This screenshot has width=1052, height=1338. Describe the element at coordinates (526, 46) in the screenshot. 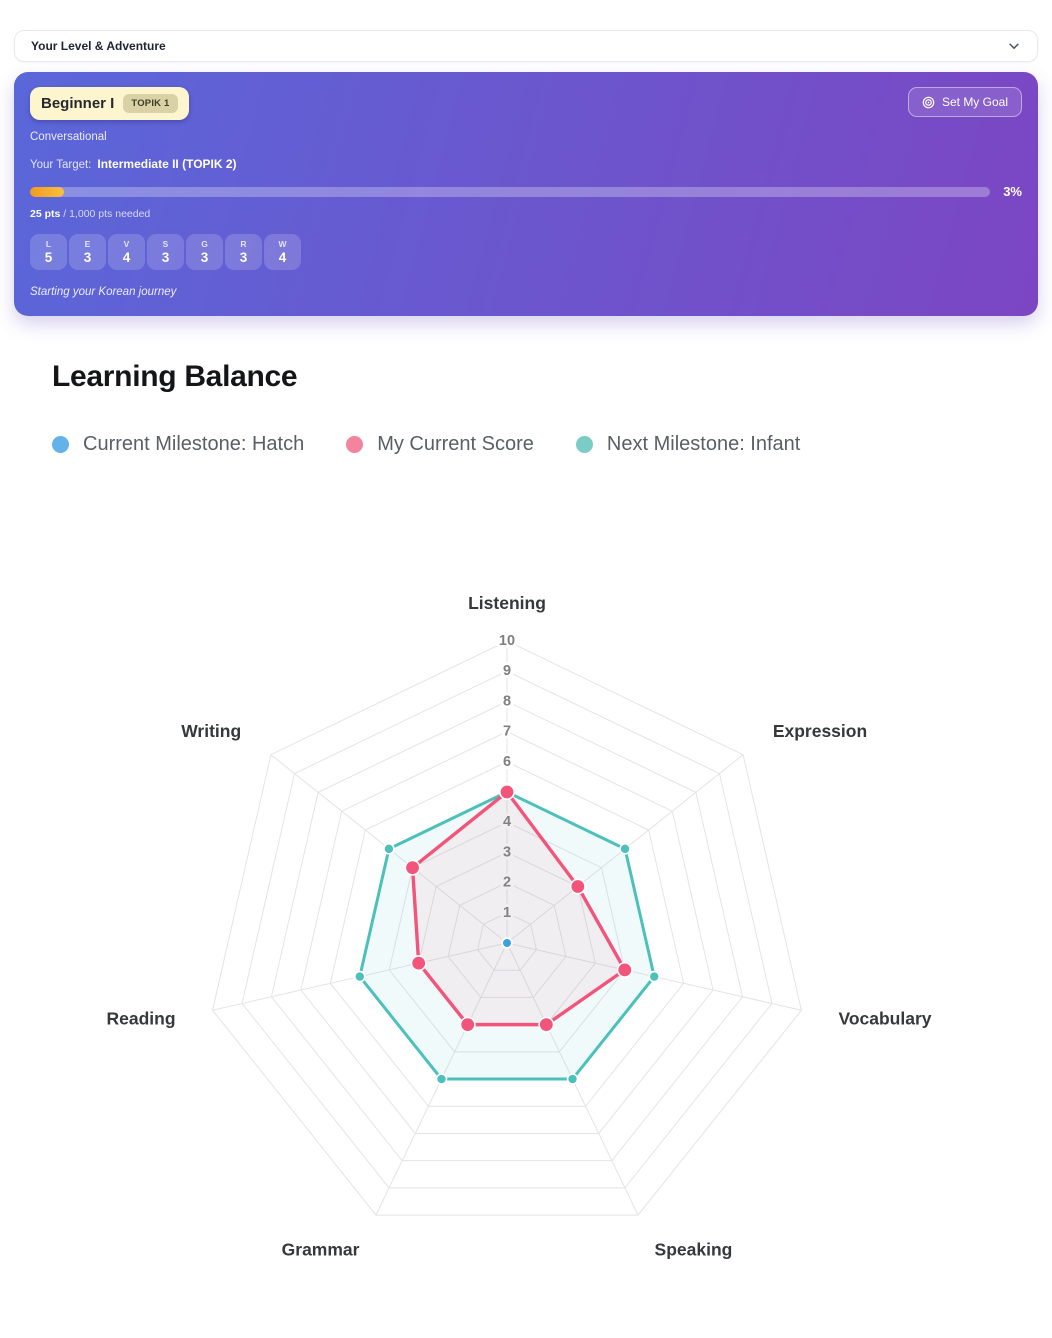

I see `level-adventure-accordion: Your Level & Adventure` at that location.